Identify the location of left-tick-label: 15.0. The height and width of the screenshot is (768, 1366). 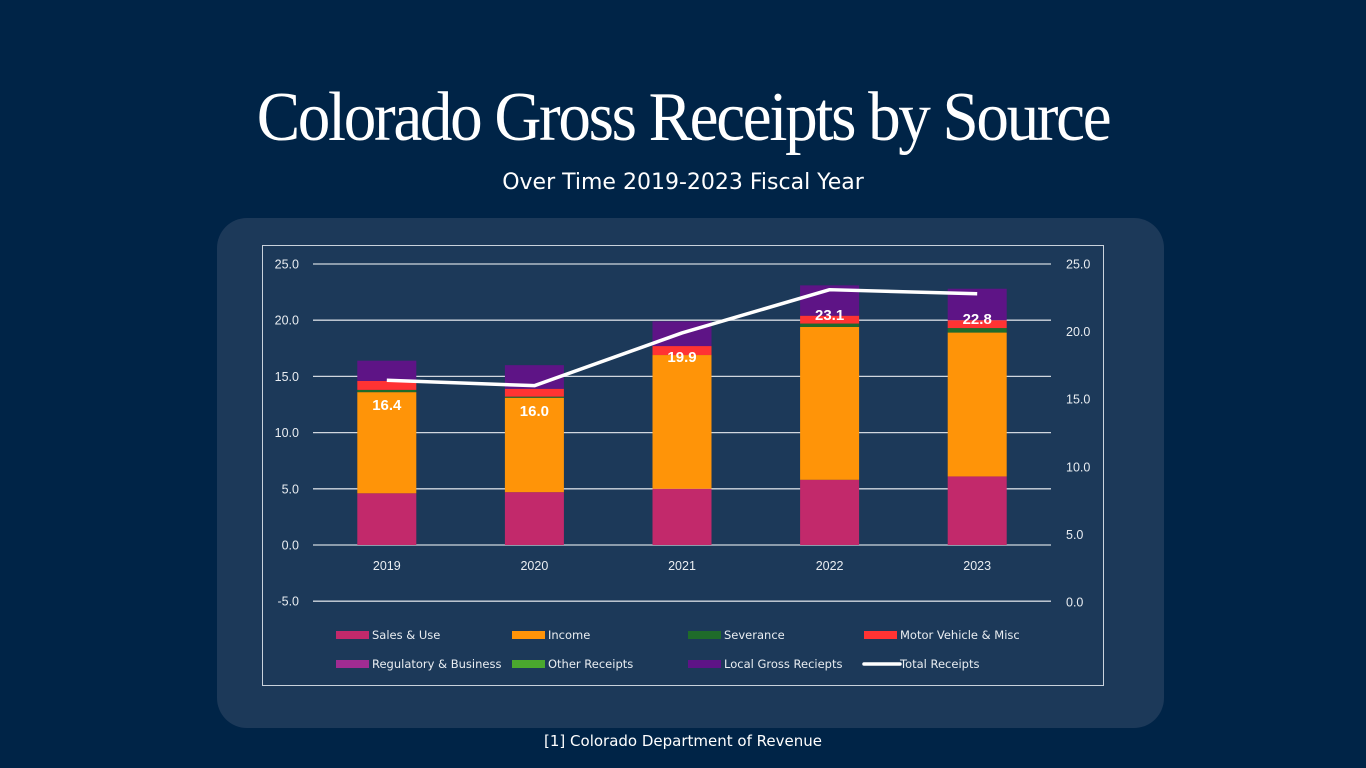
(287, 377).